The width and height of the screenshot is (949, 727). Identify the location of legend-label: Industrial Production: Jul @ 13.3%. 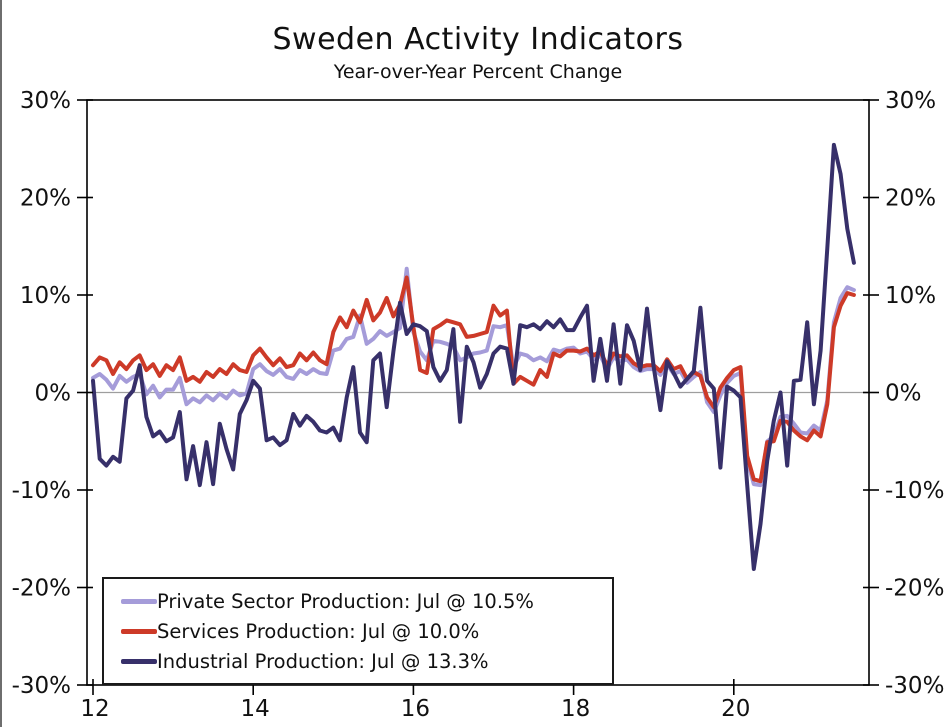
(323, 661).